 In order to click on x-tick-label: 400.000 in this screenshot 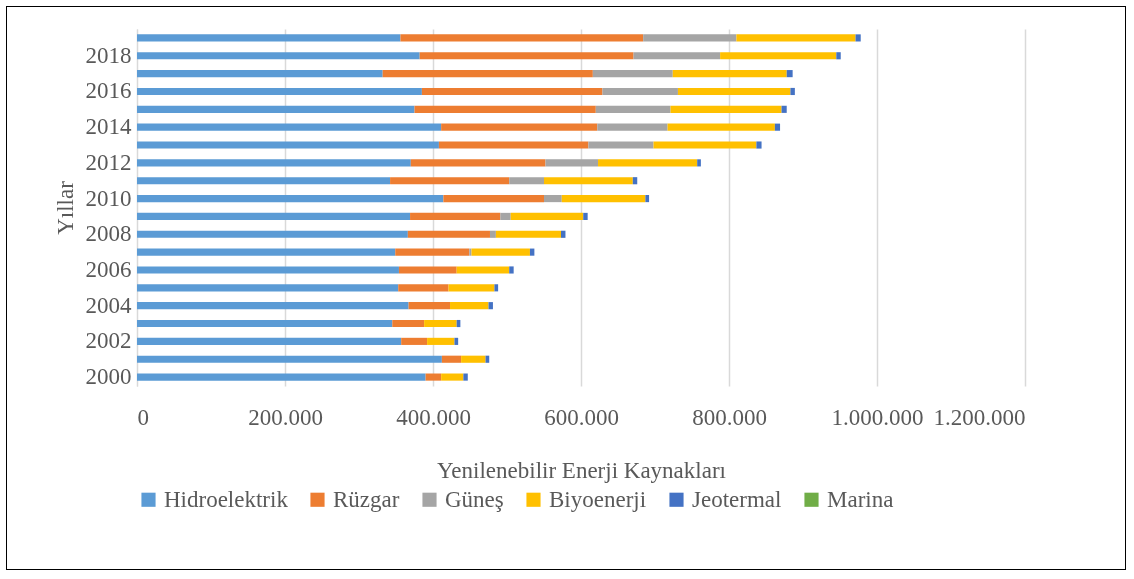, I will do `click(433, 417)`.